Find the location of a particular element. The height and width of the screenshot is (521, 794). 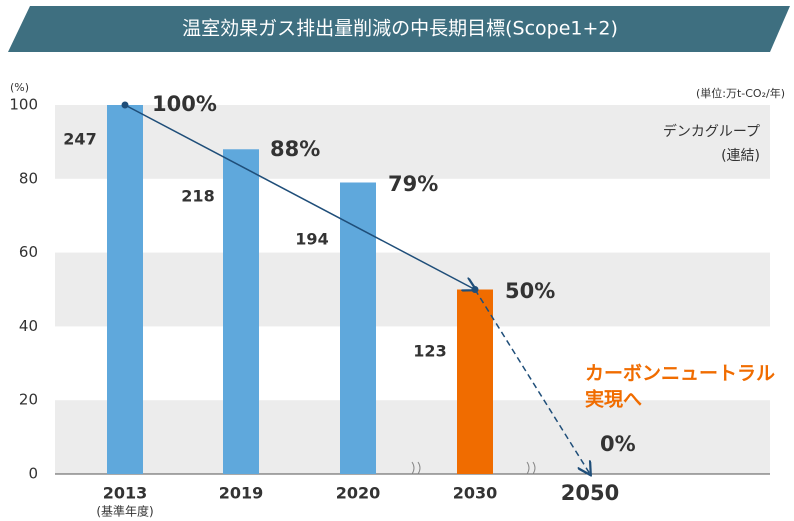

title-banner is located at coordinates (399, 29).